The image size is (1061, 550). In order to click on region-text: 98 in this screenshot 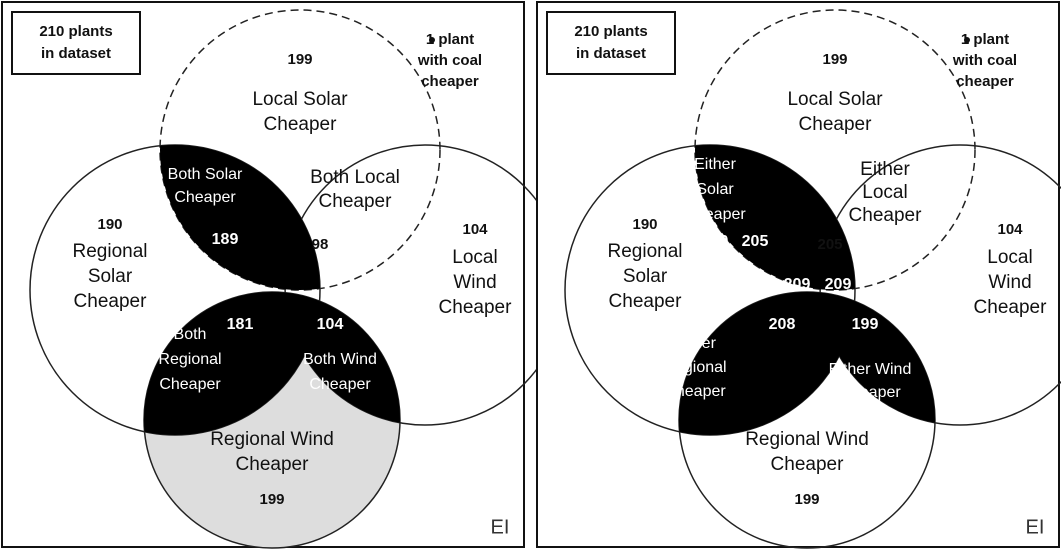, I will do `click(320, 244)`.